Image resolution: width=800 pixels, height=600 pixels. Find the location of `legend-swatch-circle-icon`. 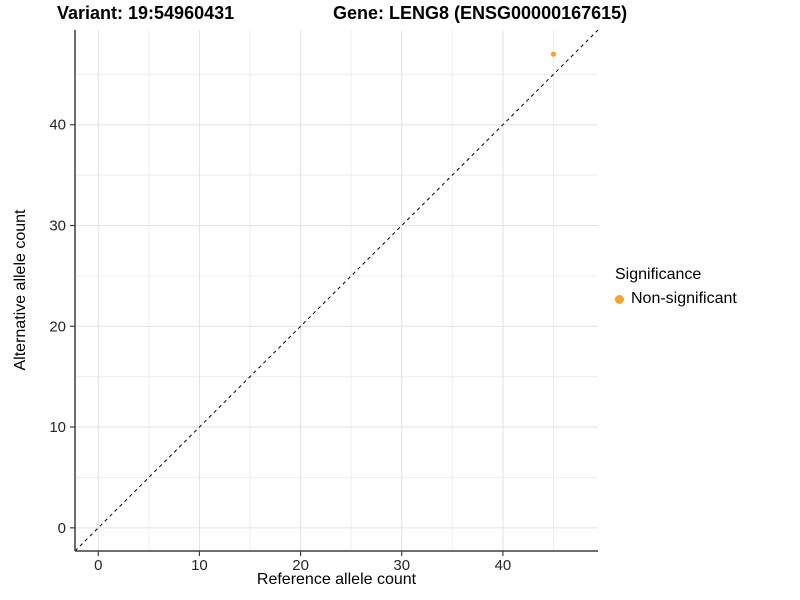

legend-swatch-circle-icon is located at coordinates (619, 299).